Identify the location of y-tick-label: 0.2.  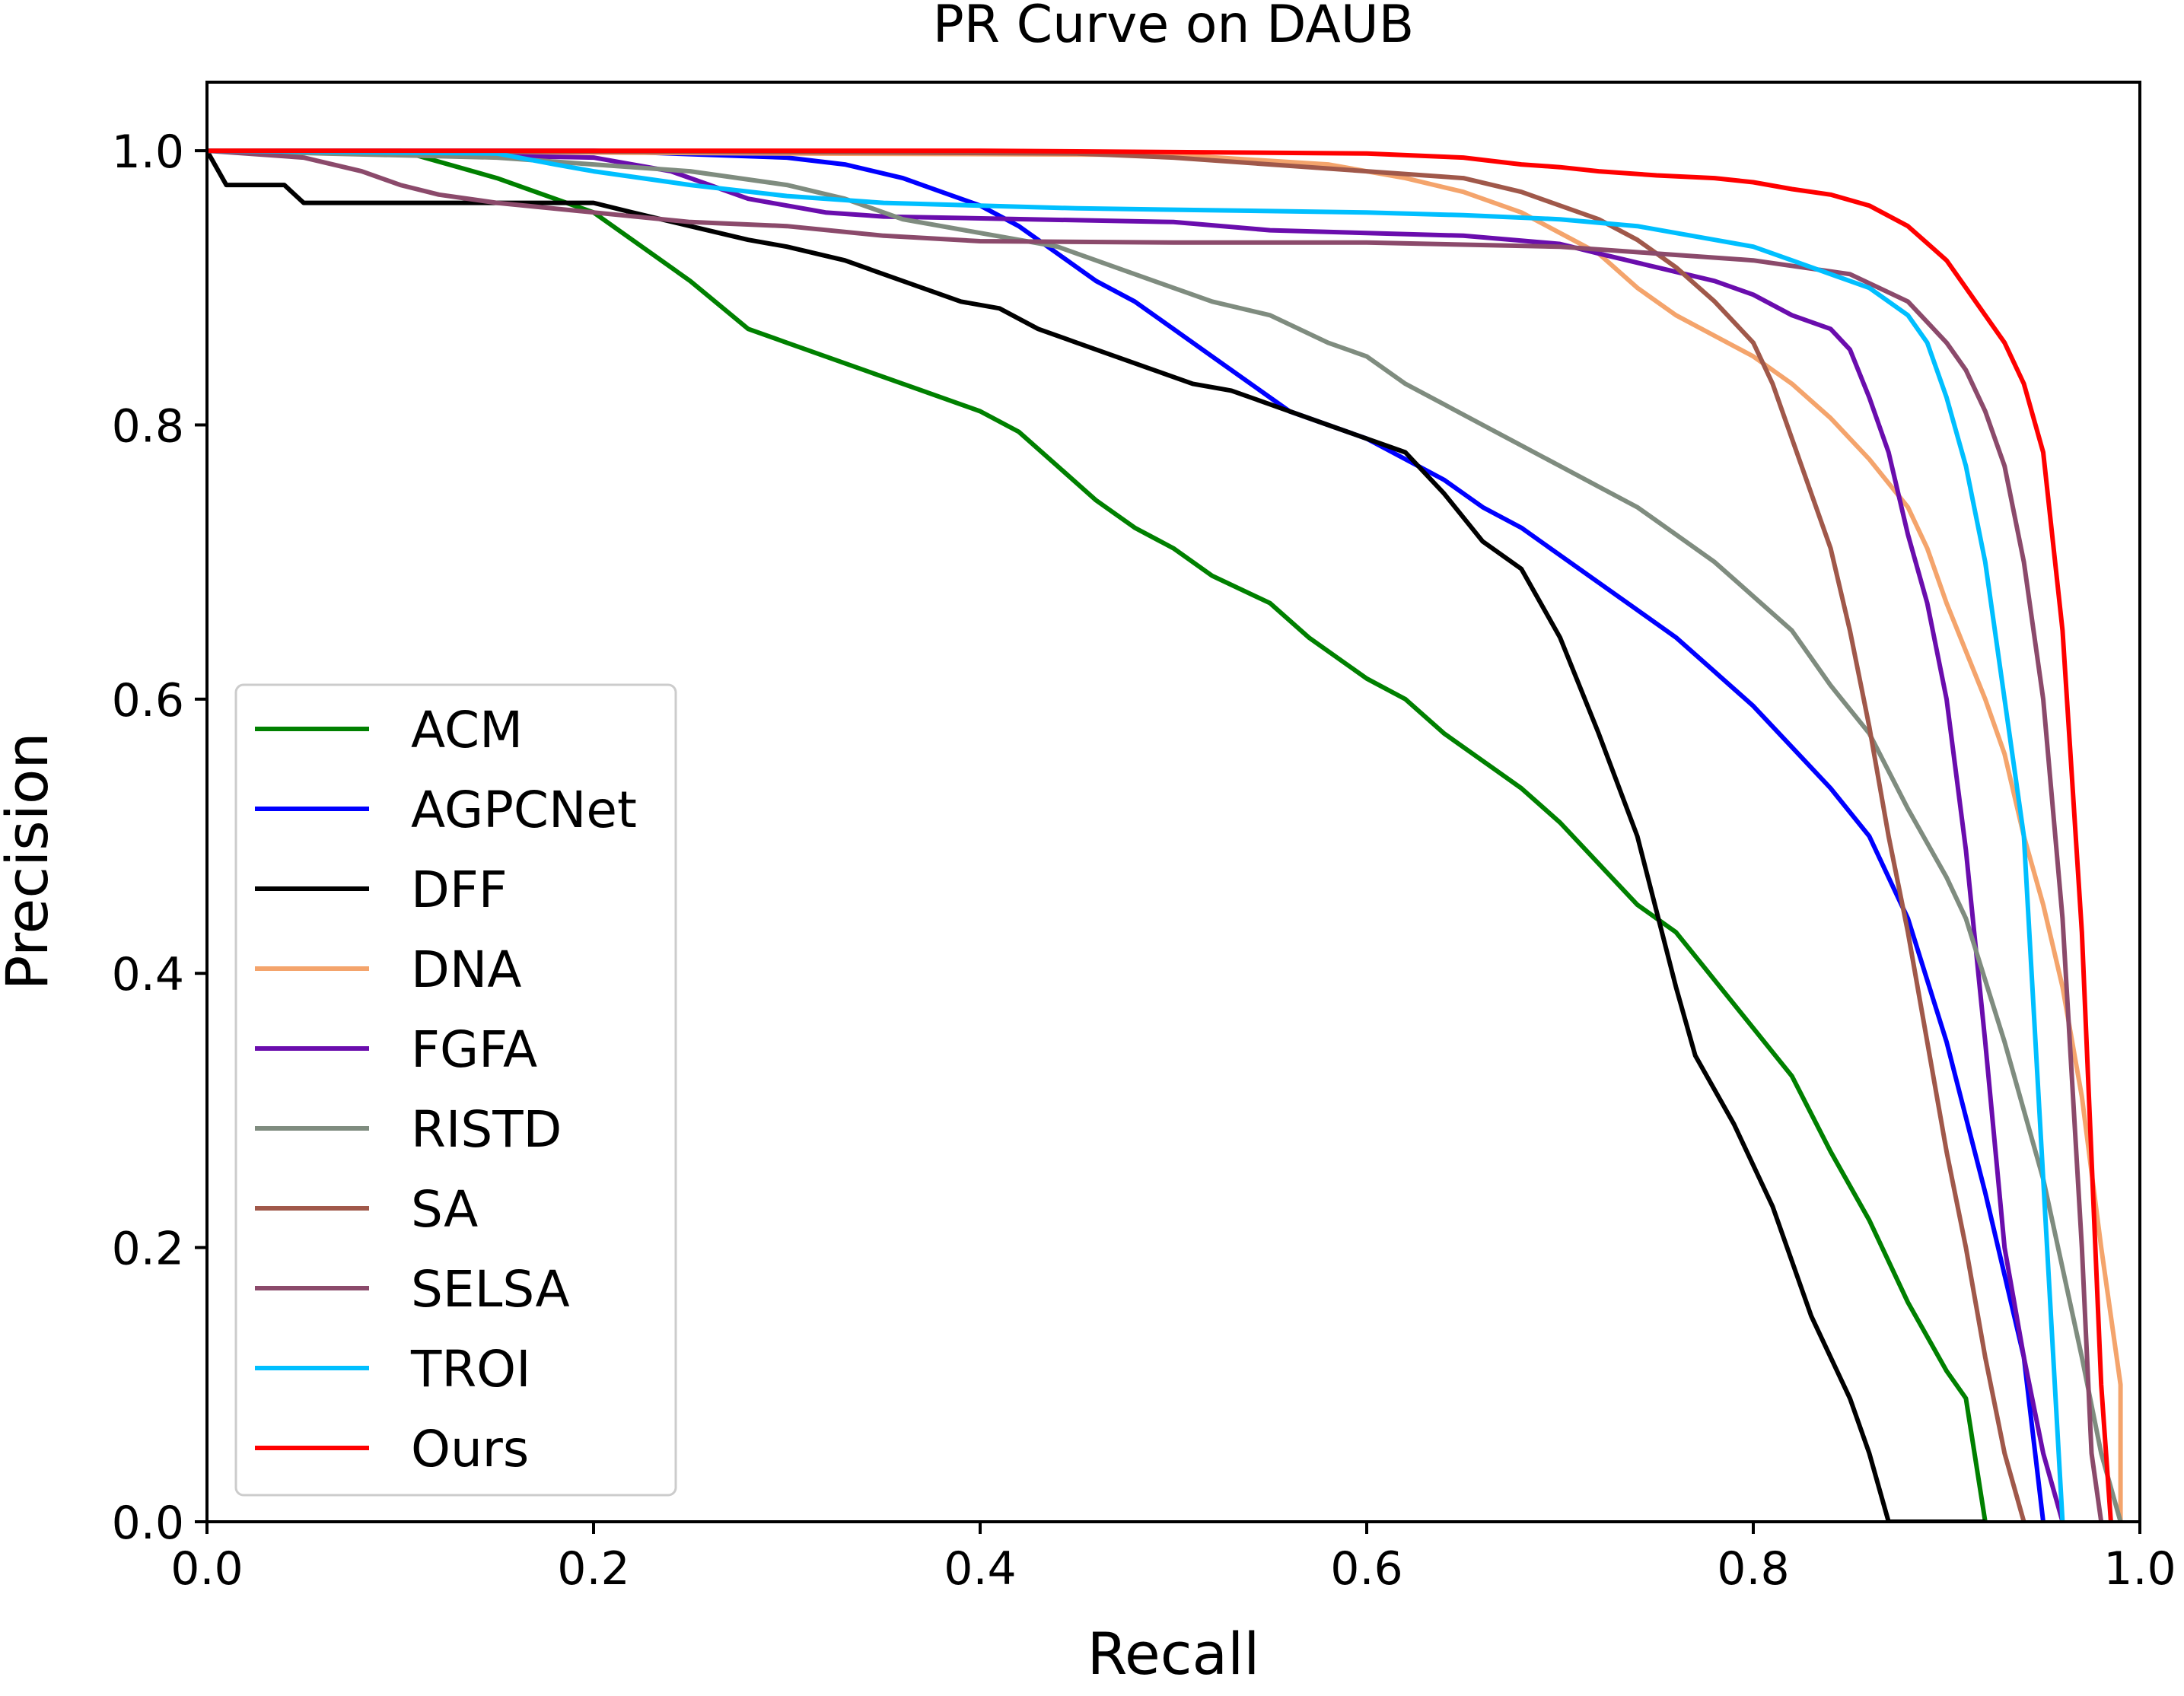
(148, 1249).